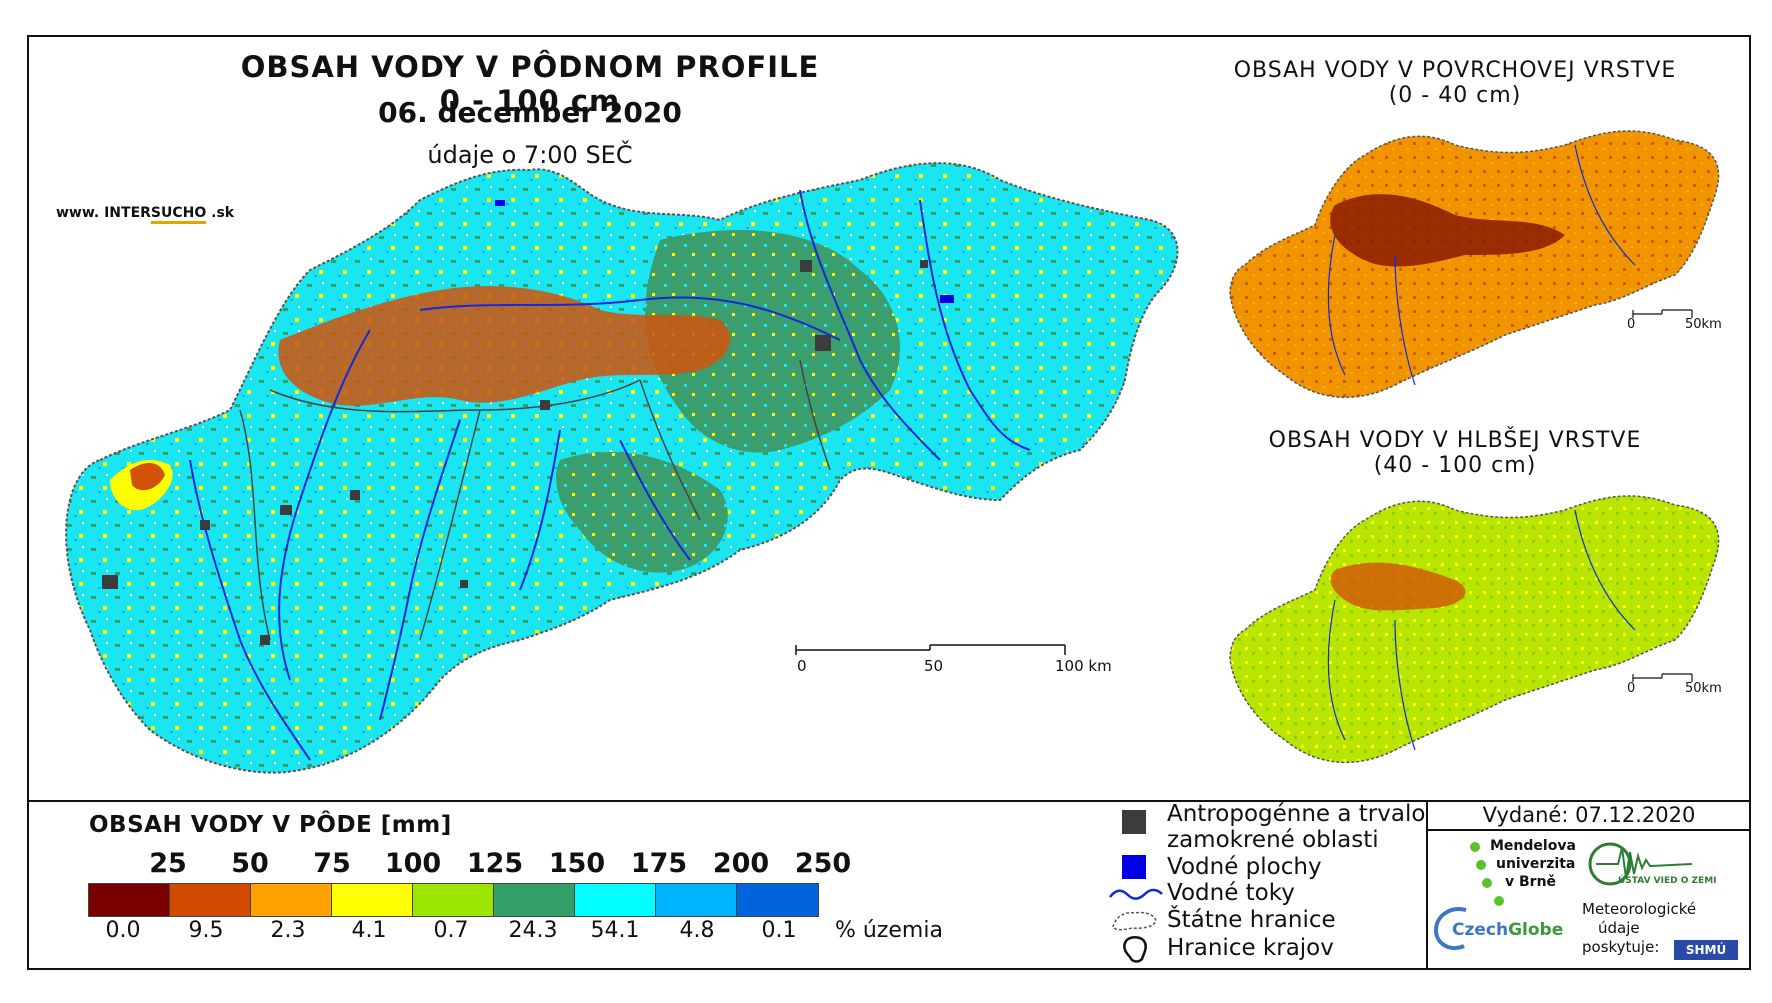 This screenshot has width=1772, height=1003. Describe the element at coordinates (889, 930) in the screenshot. I see `legend-percent-unit: % územia` at that location.